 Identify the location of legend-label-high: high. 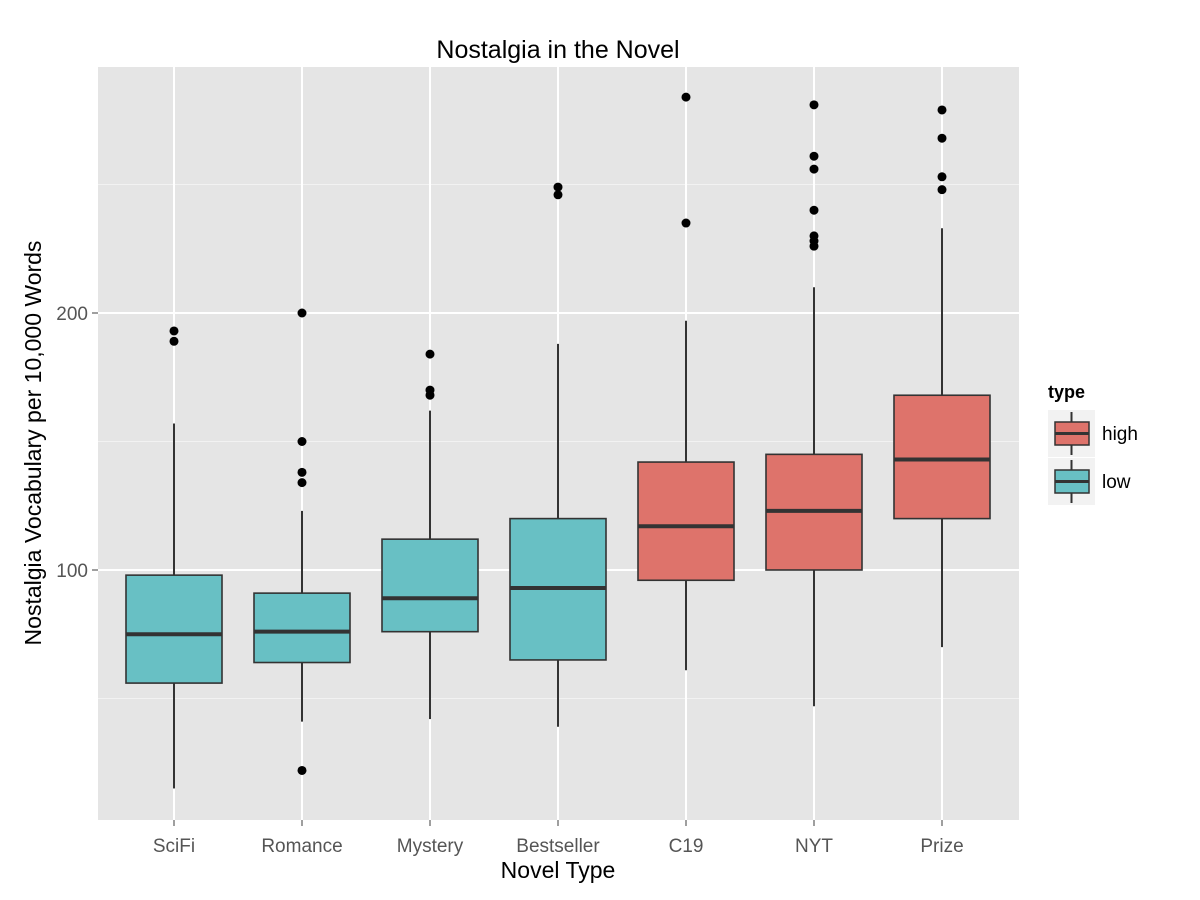
(1120, 434).